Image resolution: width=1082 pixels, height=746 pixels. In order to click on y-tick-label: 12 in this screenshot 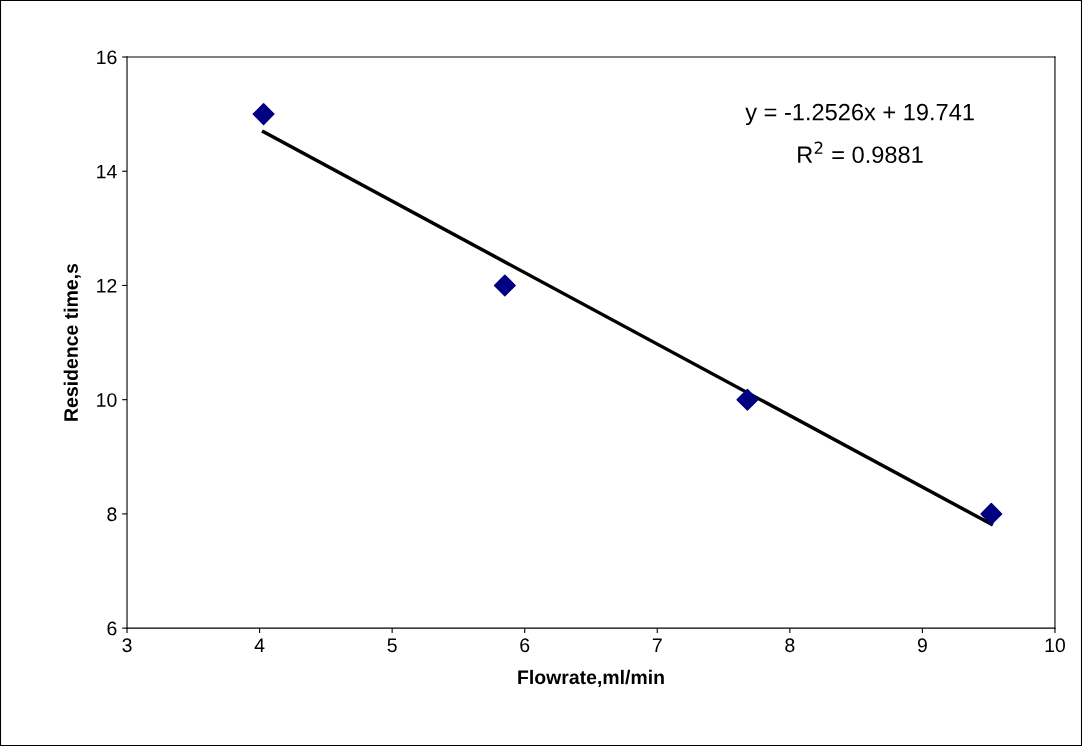, I will do `click(107, 285)`.